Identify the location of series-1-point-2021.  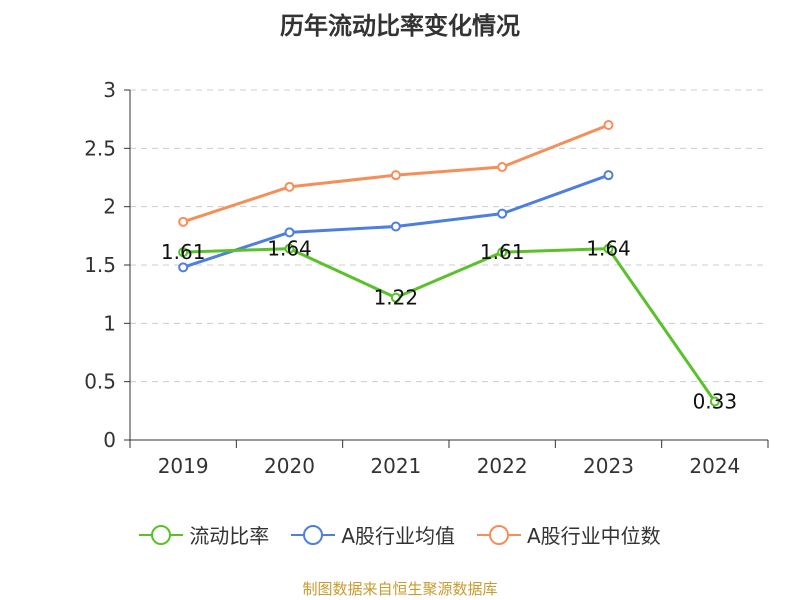
(395, 226).